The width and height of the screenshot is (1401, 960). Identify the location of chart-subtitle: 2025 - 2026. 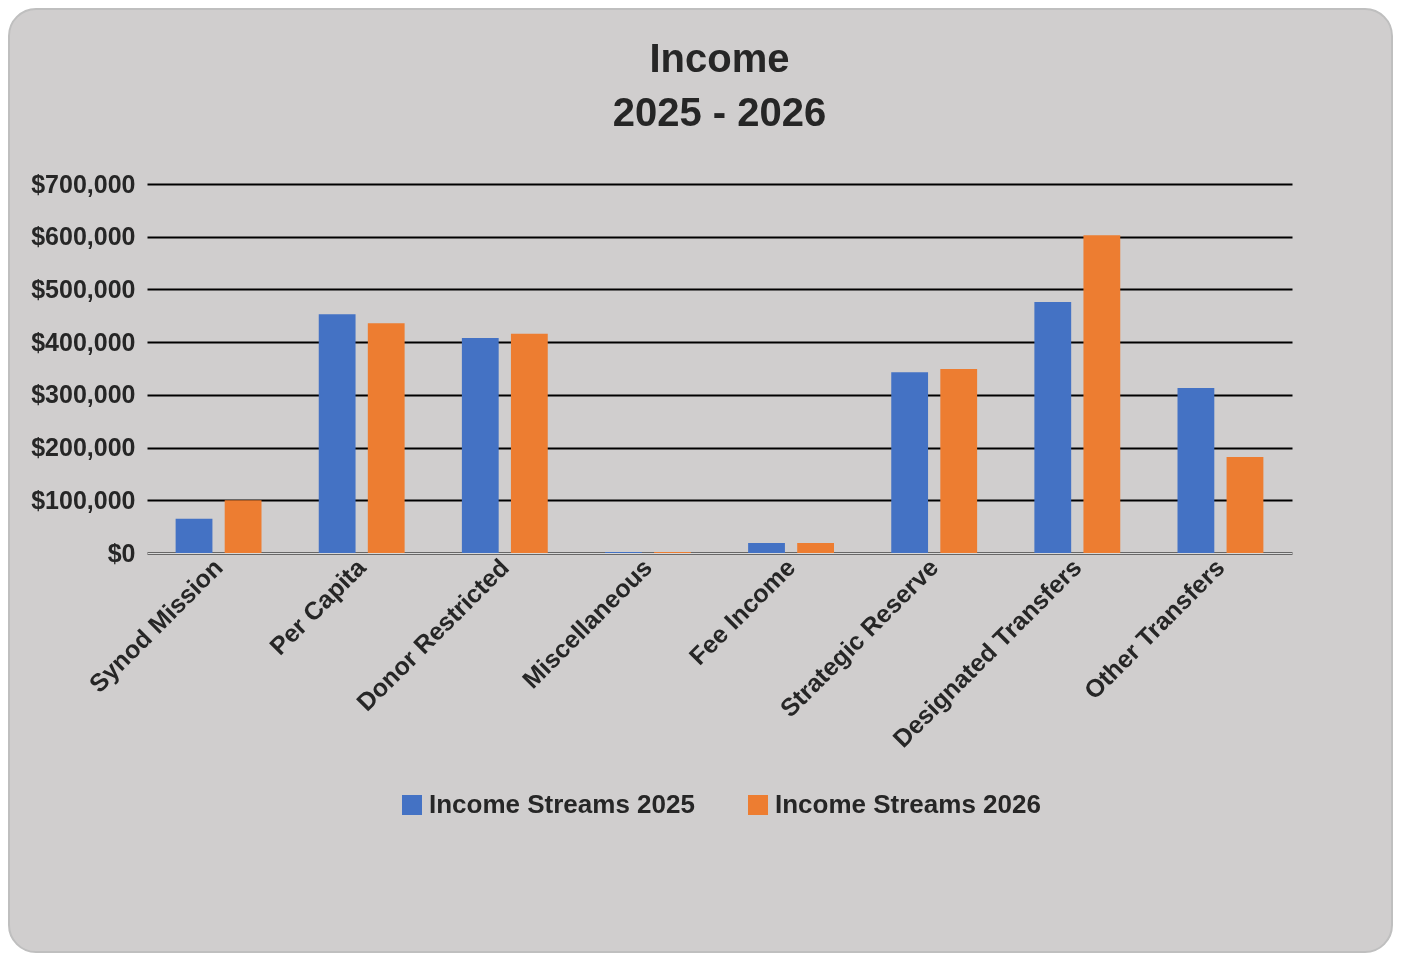
(719, 112).